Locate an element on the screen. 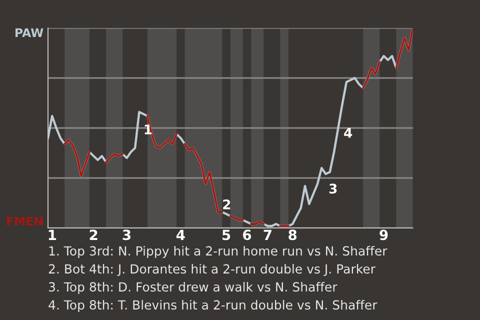 This screenshot has height=320, width=480. annotation: 3 is located at coordinates (333, 189).